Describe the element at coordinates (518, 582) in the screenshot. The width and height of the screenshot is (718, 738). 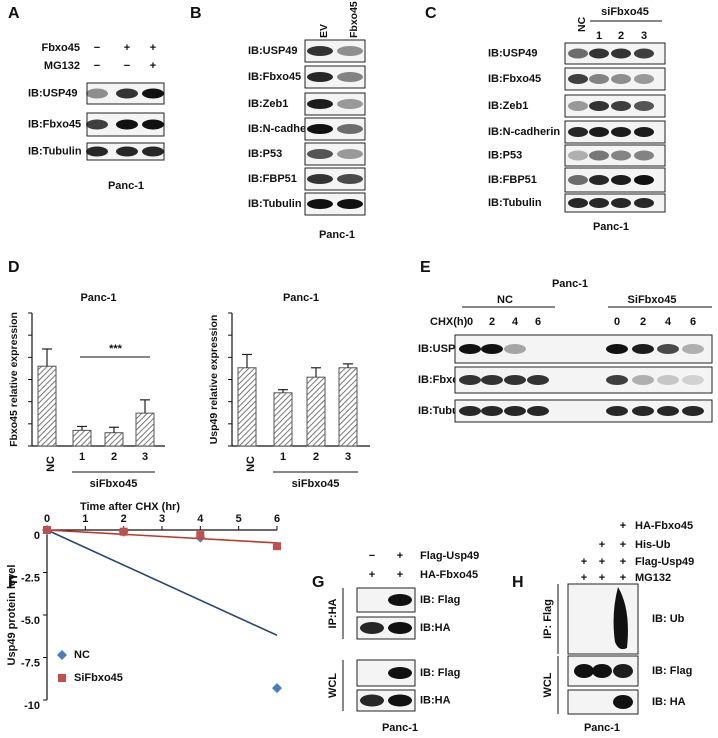
I see `panel-letter: H` at that location.